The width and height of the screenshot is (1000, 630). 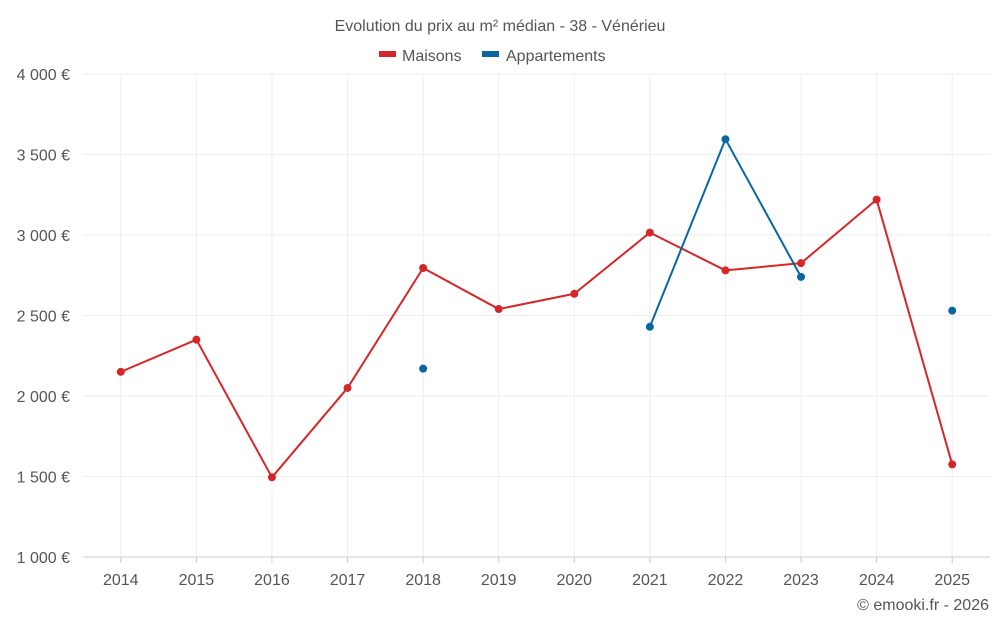 I want to click on x-tick-label: 2014, so click(x=121, y=580).